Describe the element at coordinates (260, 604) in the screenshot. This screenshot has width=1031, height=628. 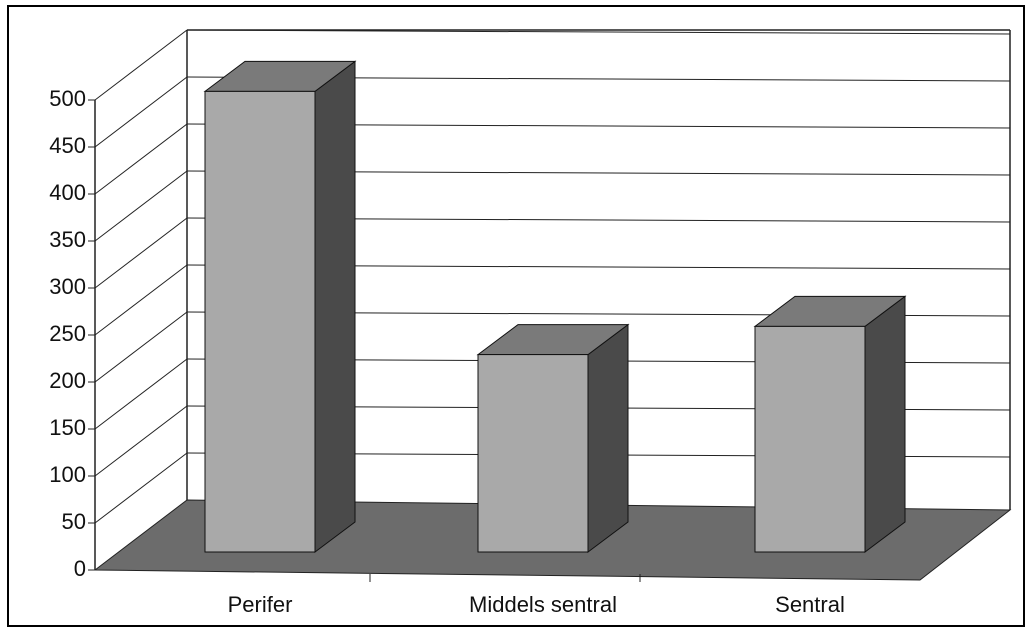
I see `x-tick-label: Perifer` at that location.